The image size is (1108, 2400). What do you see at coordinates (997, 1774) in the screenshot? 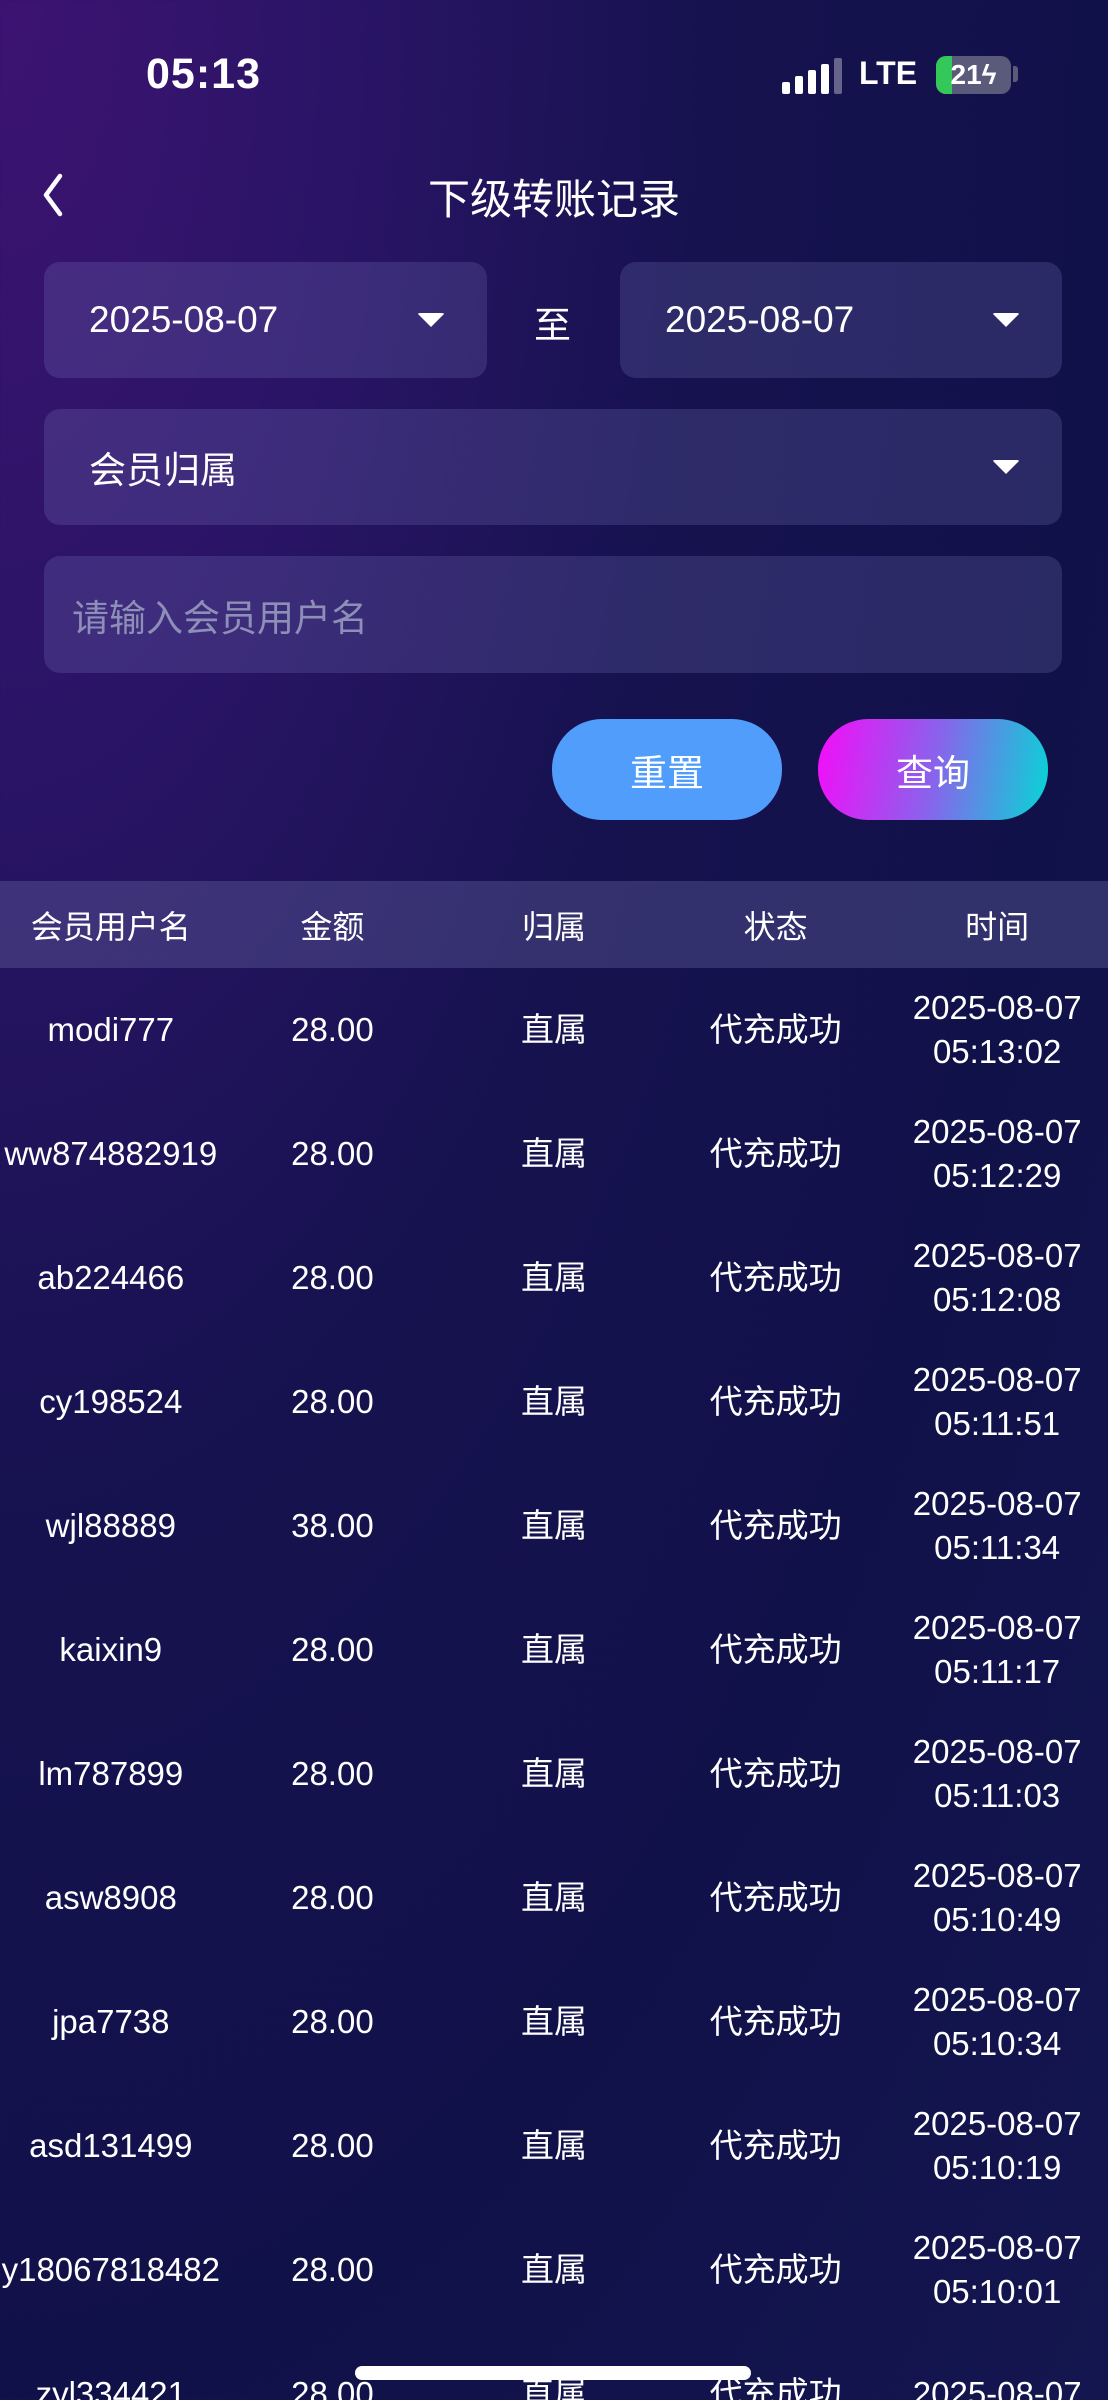
I see `cell-time: 2025-08-07 05:11:03` at bounding box center [997, 1774].